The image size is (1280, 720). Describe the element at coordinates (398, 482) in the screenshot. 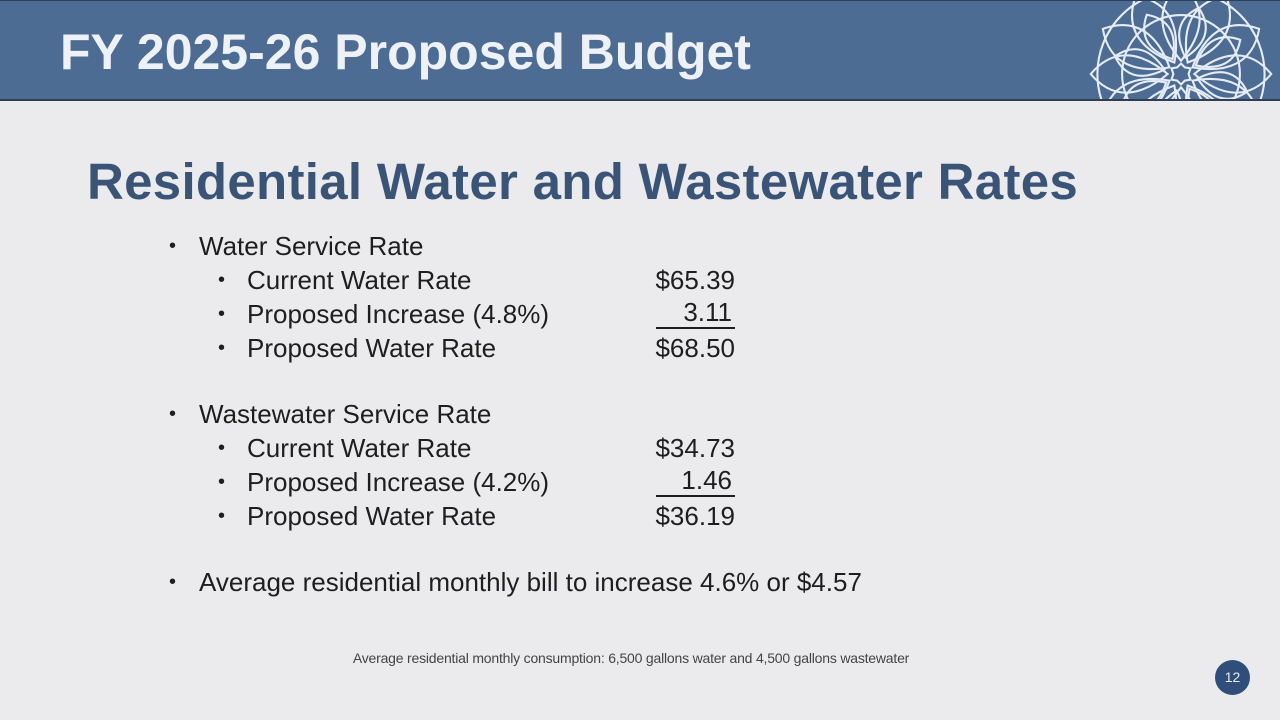

I see `item-label: Proposed Increase (4.2%)` at that location.